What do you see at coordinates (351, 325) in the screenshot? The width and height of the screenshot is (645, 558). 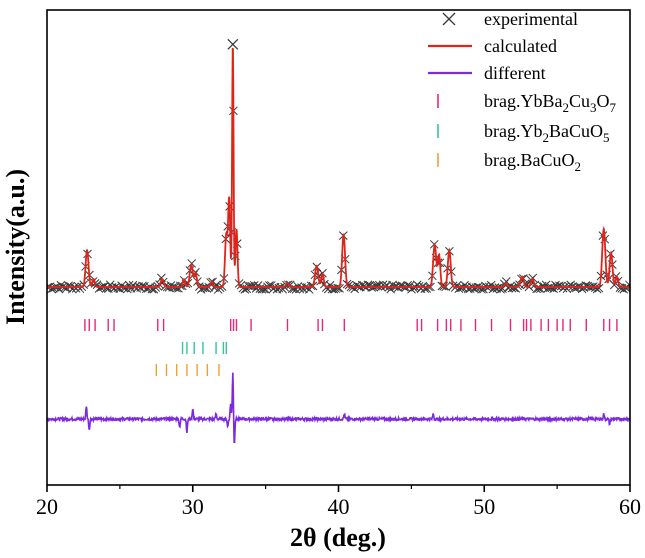 I see `bragg-brag-ybba2cu3o7` at bounding box center [351, 325].